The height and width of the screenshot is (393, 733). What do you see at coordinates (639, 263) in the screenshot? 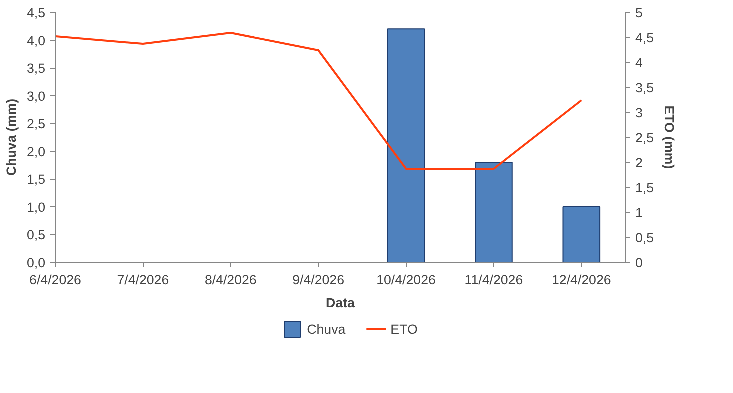
I see `y2-tick-label: 0` at bounding box center [639, 263].